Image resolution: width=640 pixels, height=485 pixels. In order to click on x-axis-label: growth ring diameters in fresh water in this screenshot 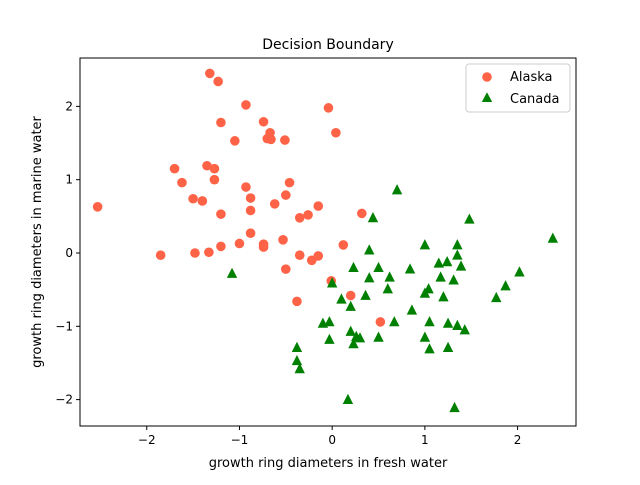, I will do `click(328, 463)`.